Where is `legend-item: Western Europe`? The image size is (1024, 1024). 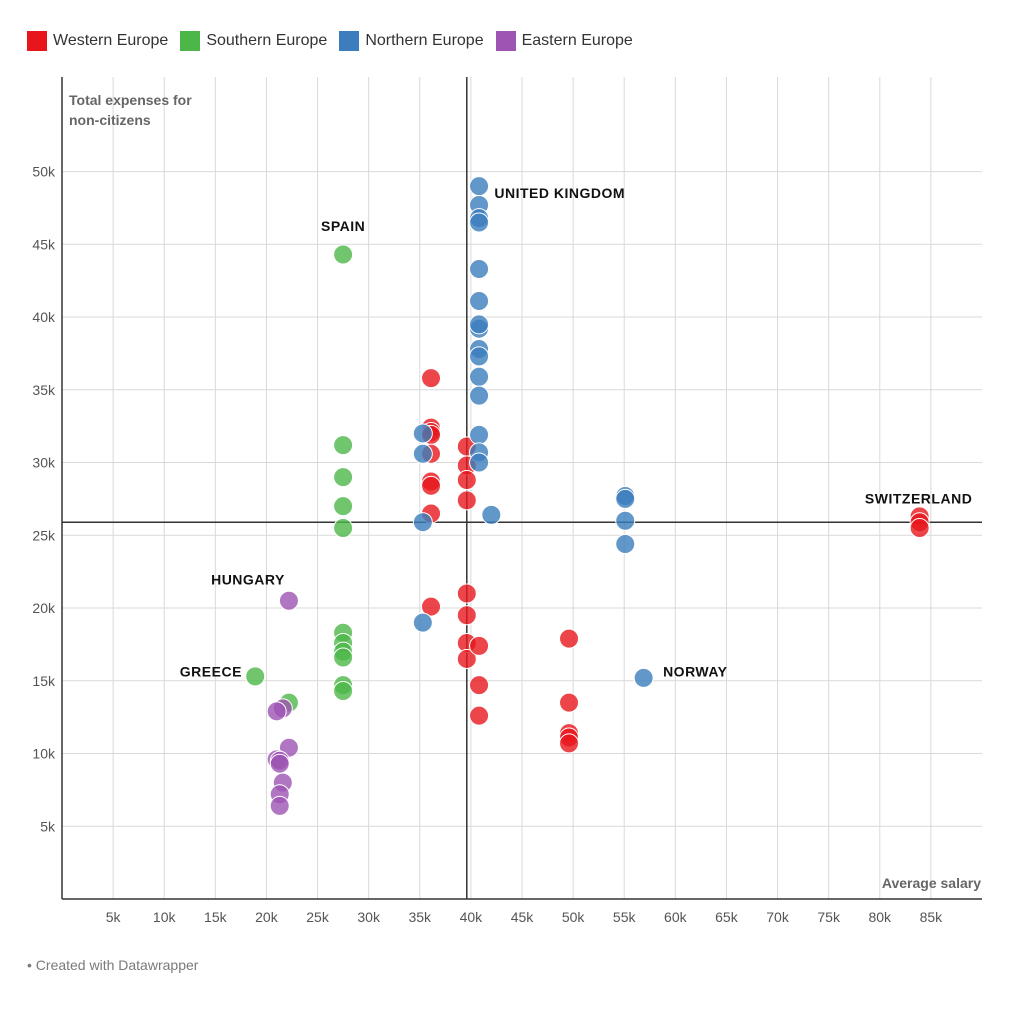
legend-item: Western Europe is located at coordinates (97, 41).